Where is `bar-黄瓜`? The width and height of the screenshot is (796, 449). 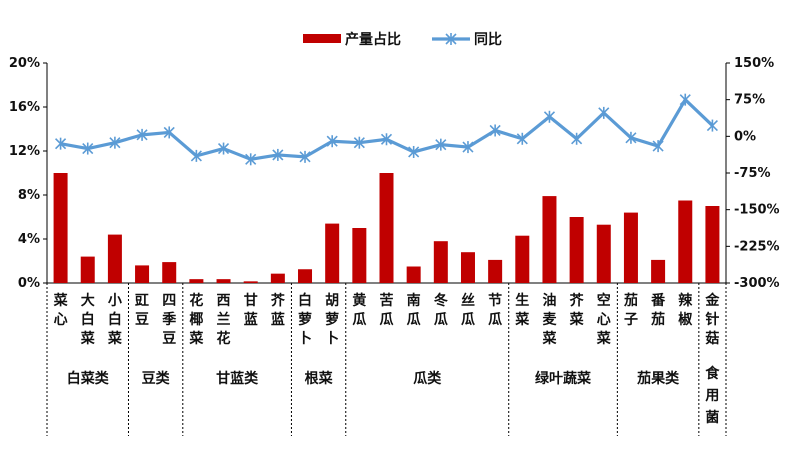
bar-黄瓜 is located at coordinates (359, 255).